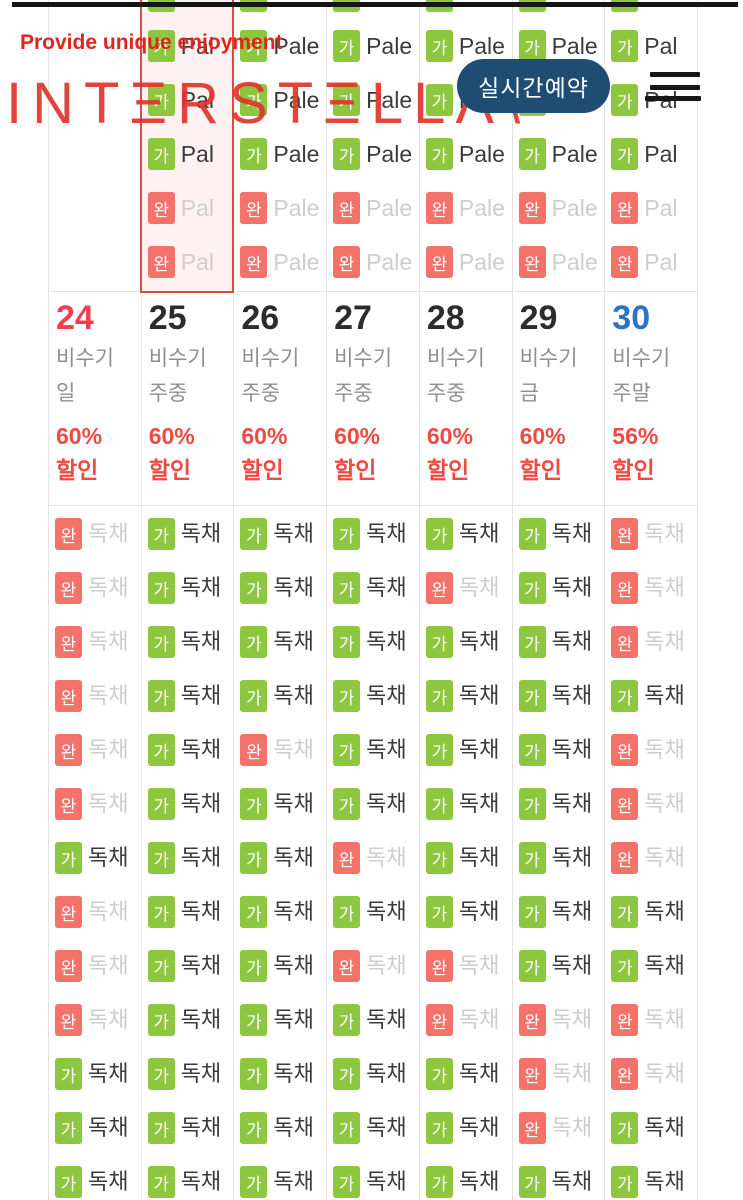 The width and height of the screenshot is (743, 1200). Describe the element at coordinates (533, 86) in the screenshot. I see `realtime-booking-button: 실시간예약` at that location.